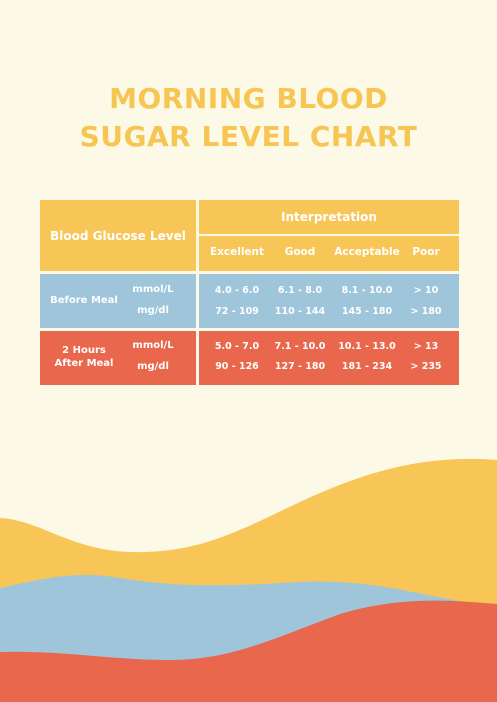  What do you see at coordinates (237, 252) in the screenshot?
I see `column-excellent: Excellent` at bounding box center [237, 252].